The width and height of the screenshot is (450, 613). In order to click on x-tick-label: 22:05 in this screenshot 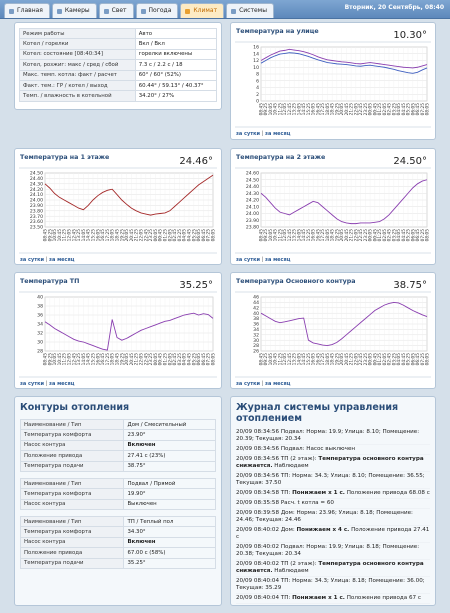, I will do `click(142, 359)`.